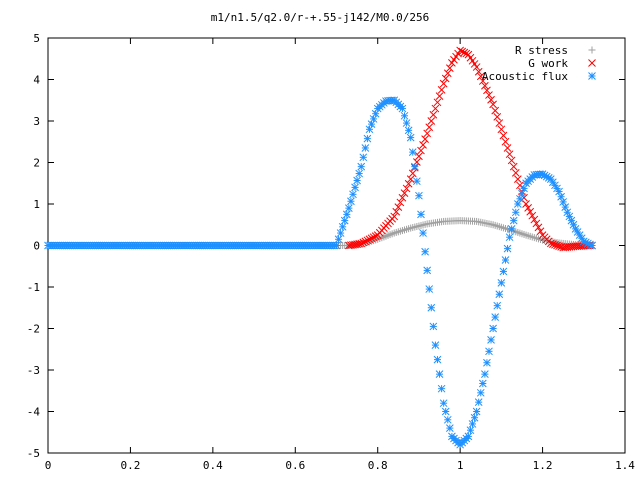 This screenshot has width=640, height=480. I want to click on x-tick-label: 0.4, so click(213, 465).